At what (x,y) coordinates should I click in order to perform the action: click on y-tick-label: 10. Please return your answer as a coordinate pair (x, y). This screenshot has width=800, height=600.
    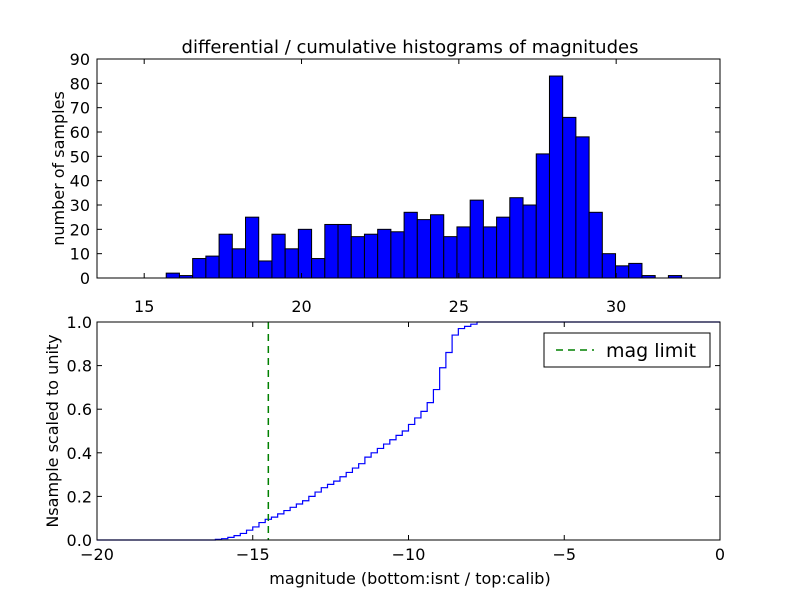
    Looking at the image, I should click on (80, 254).